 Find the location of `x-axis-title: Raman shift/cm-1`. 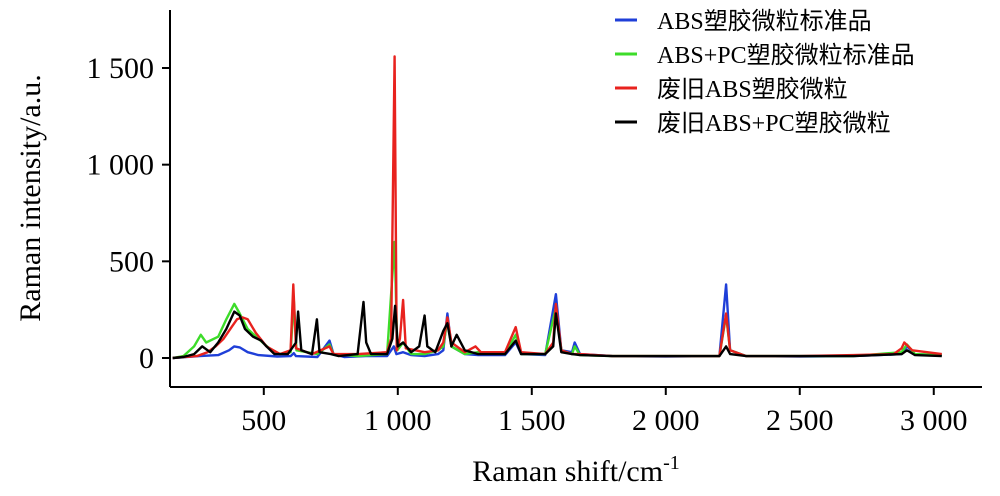

x-axis-title: Raman shift/cm-1 is located at coordinates (575, 470).